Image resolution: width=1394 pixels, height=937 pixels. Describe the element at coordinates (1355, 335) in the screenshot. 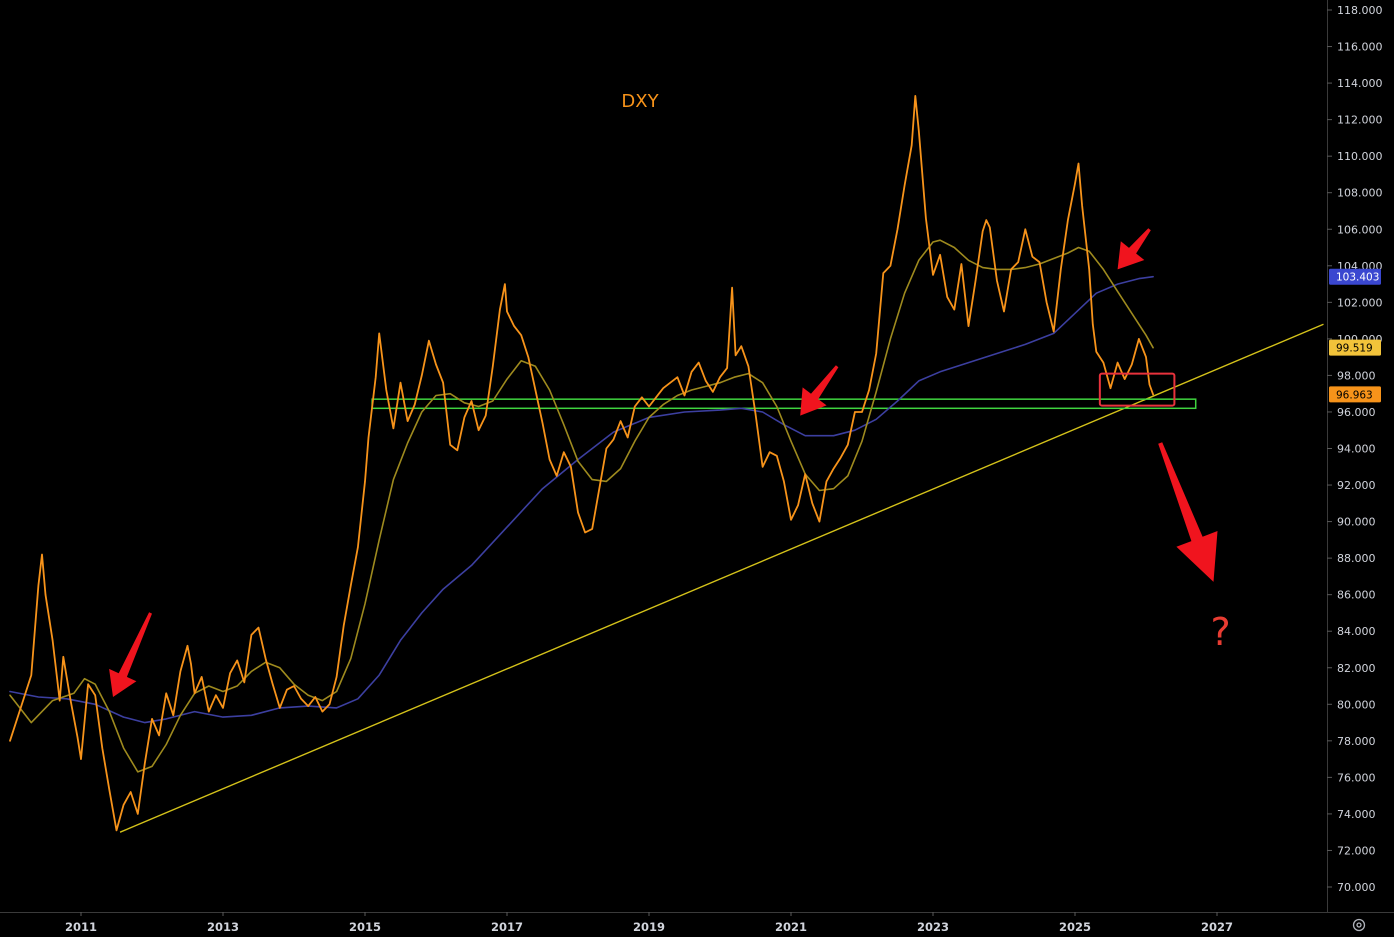

I see `price-badges: 103.403 99.519 96.963` at that location.